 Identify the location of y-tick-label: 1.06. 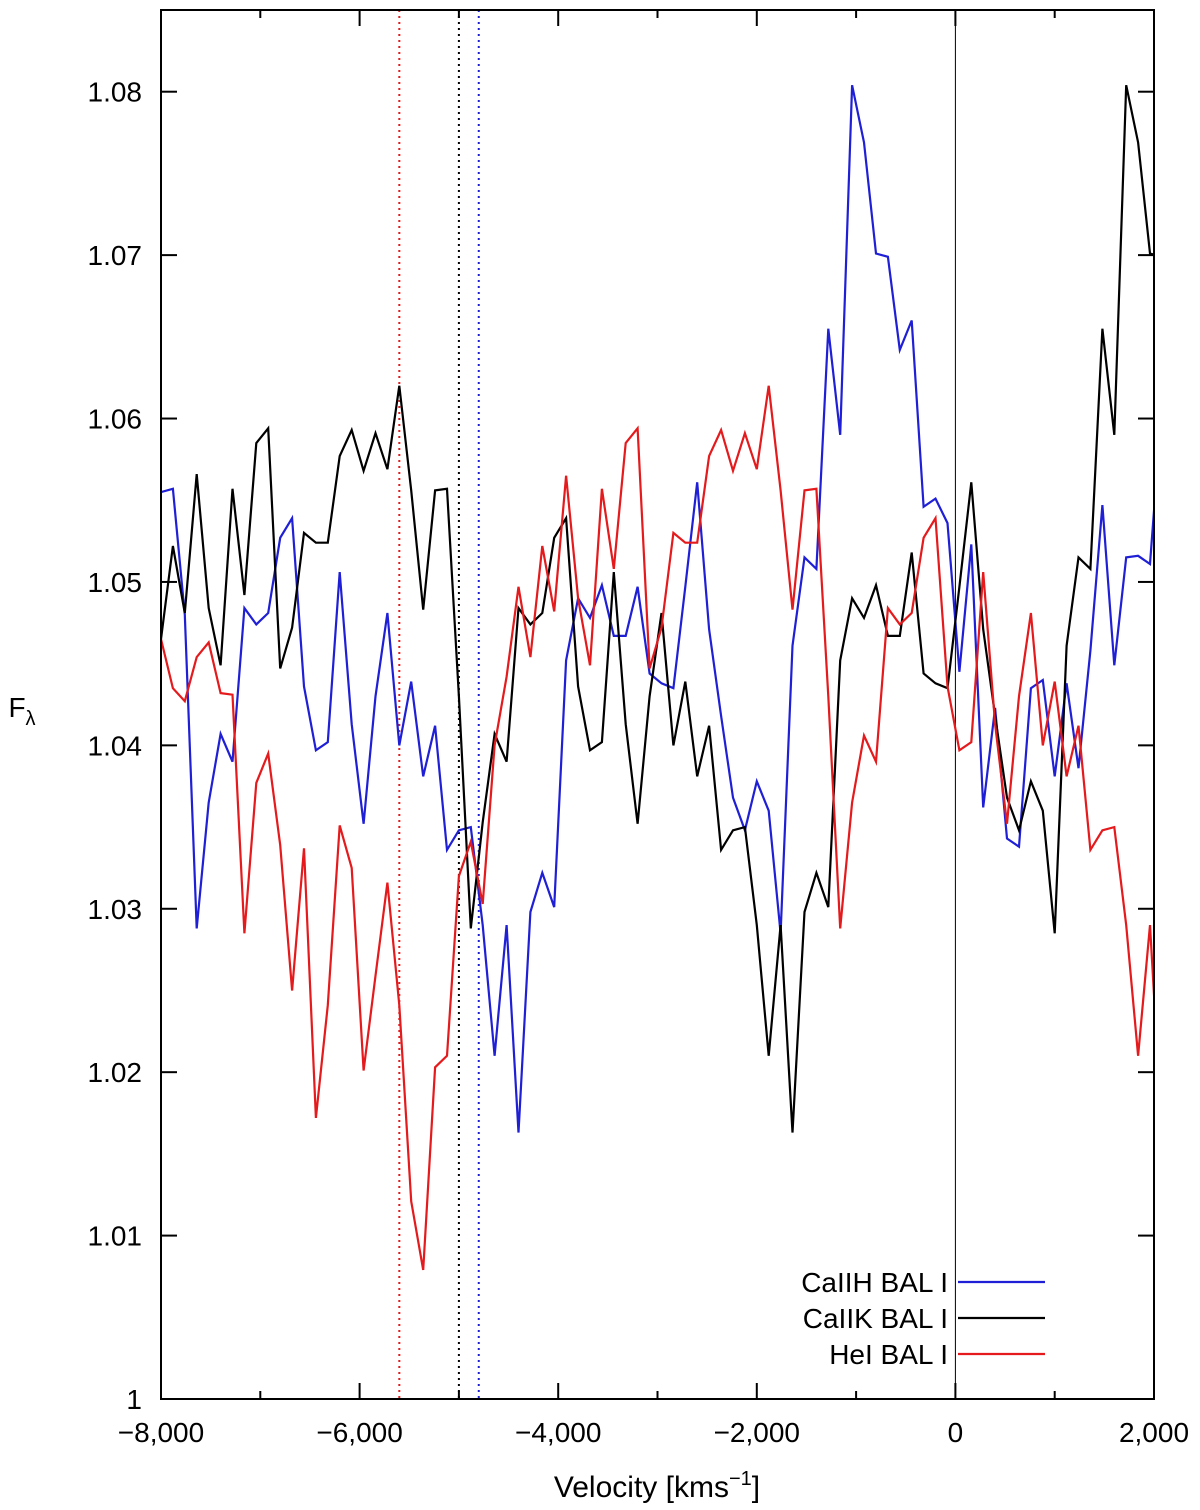
(115, 419).